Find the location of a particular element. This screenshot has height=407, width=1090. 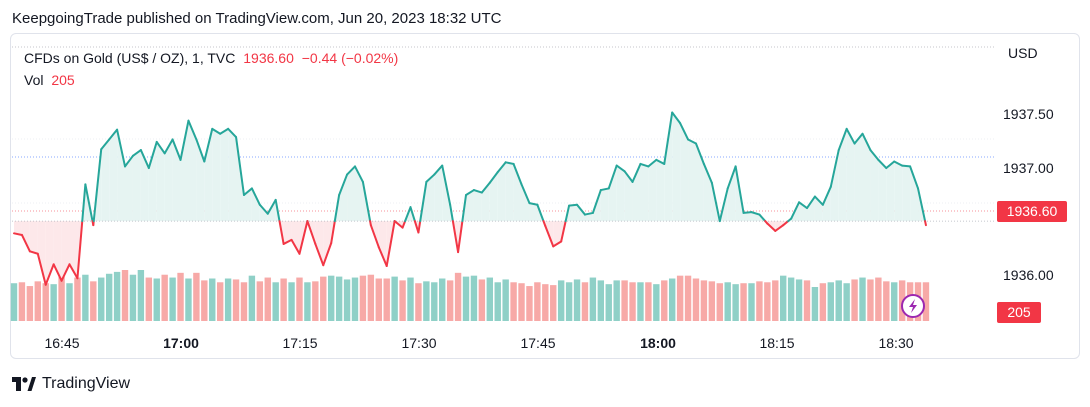

footer-brand: TradingView is located at coordinates (86, 383).